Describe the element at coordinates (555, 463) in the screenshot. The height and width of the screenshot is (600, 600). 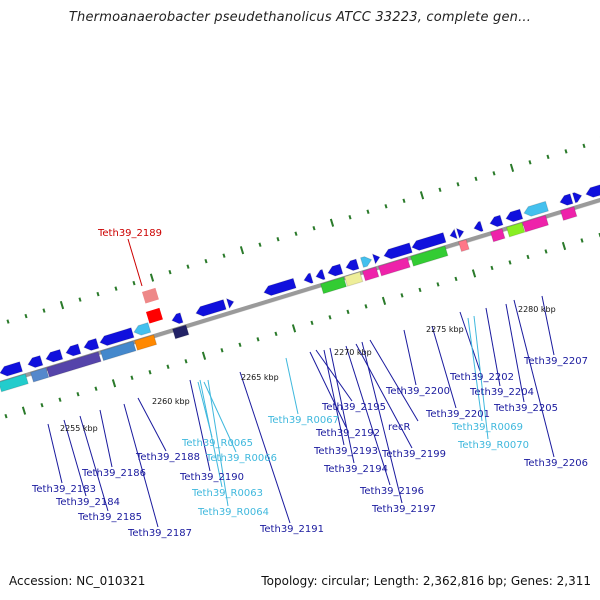
I see `gene-label: Teth39_2206` at that location.